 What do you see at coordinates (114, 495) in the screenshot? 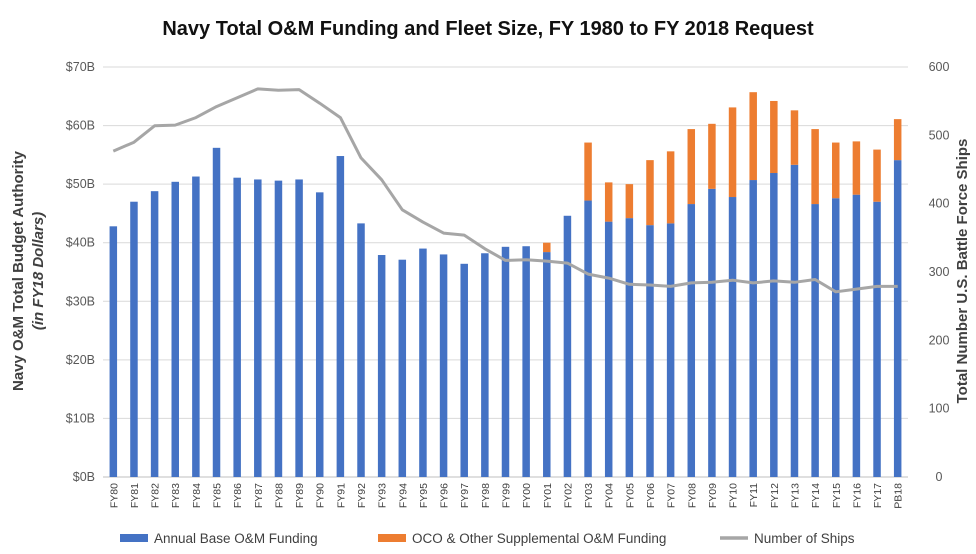
I see `x-tick-label: FY80` at bounding box center [114, 495].